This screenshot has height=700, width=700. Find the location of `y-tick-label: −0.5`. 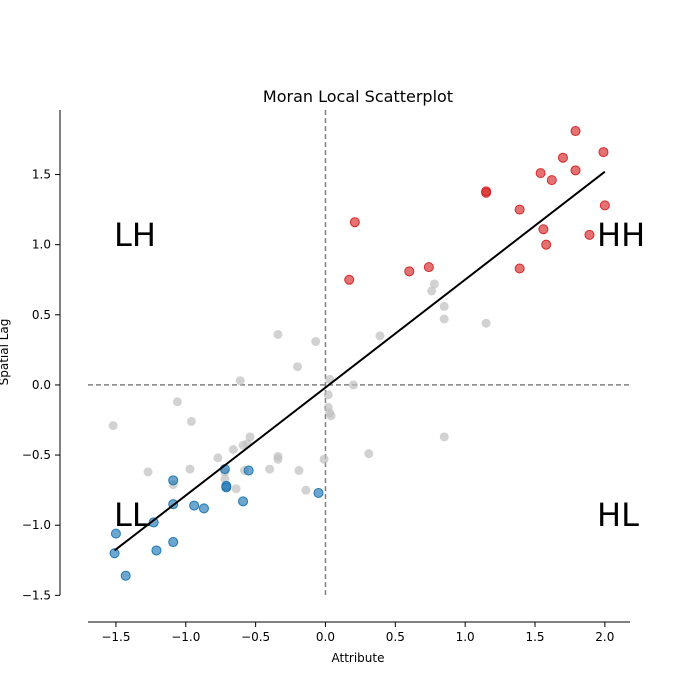

y-tick-label: −0.5 is located at coordinates (36, 455).